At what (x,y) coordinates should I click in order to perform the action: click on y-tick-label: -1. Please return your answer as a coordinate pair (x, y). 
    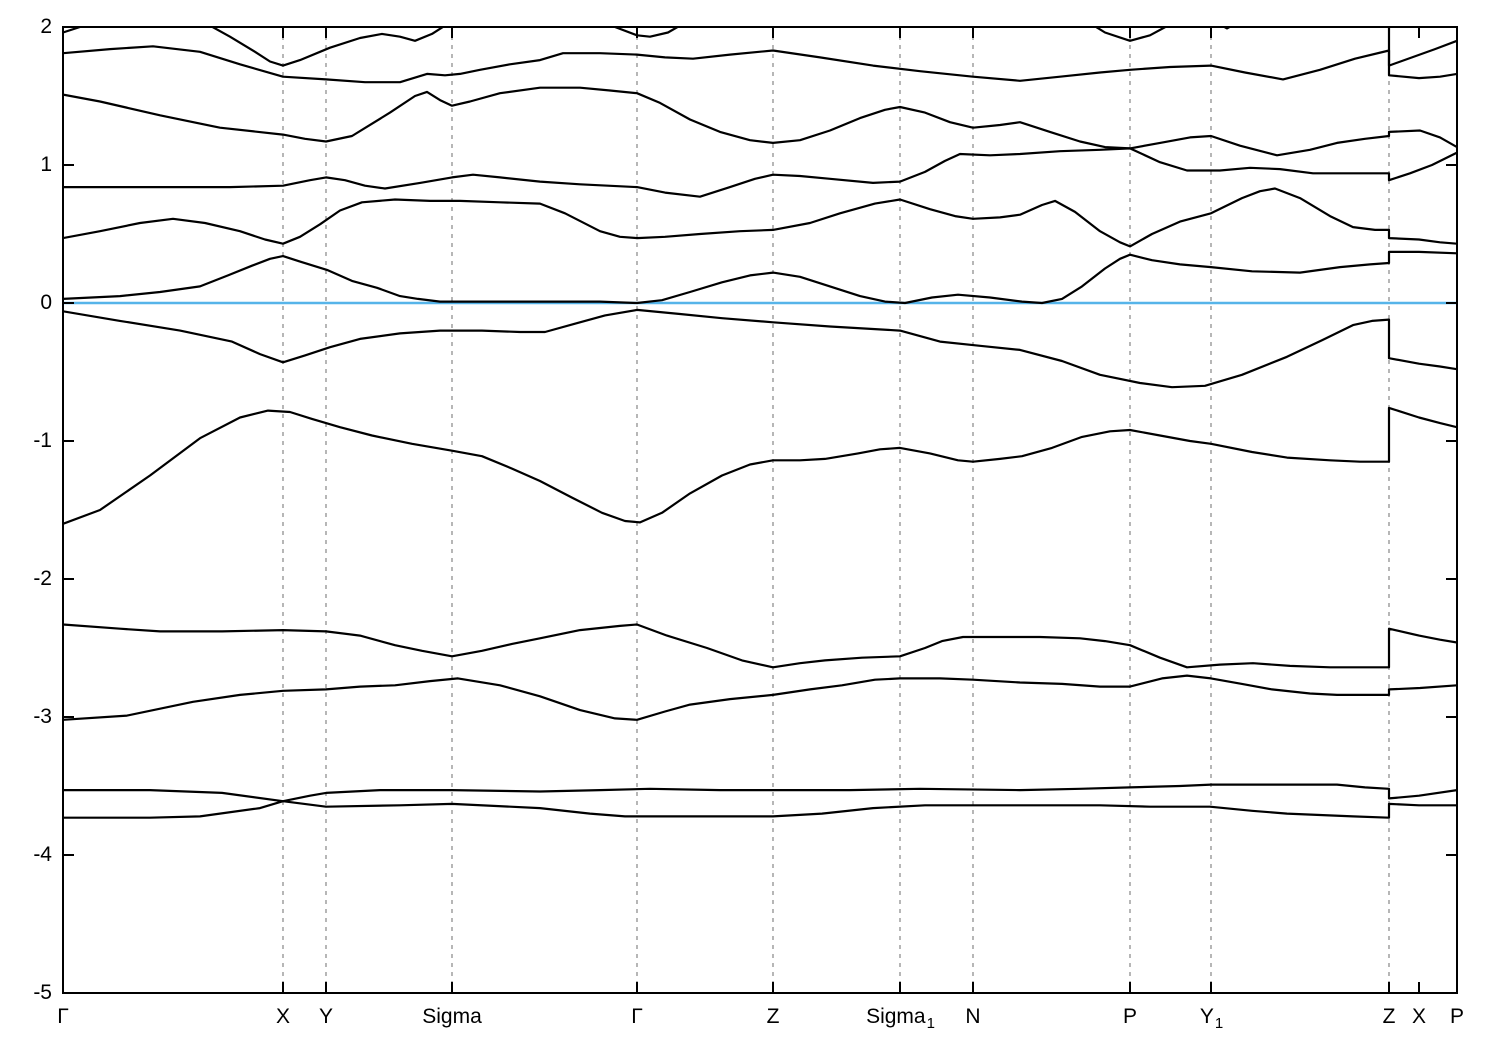
    Looking at the image, I should click on (42, 440).